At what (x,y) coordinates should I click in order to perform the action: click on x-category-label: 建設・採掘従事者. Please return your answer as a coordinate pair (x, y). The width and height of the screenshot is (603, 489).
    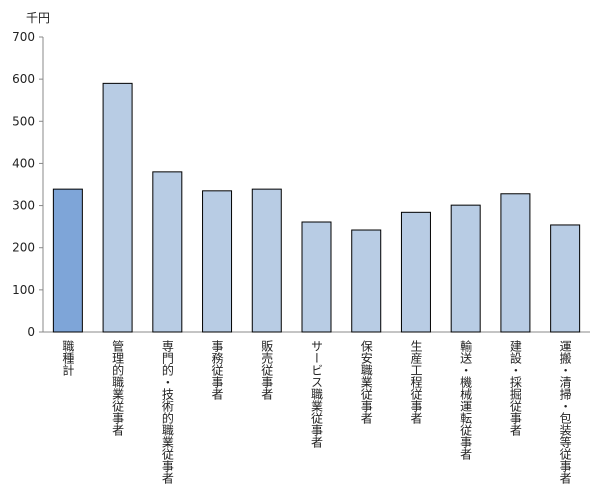
    Looking at the image, I should click on (515, 388).